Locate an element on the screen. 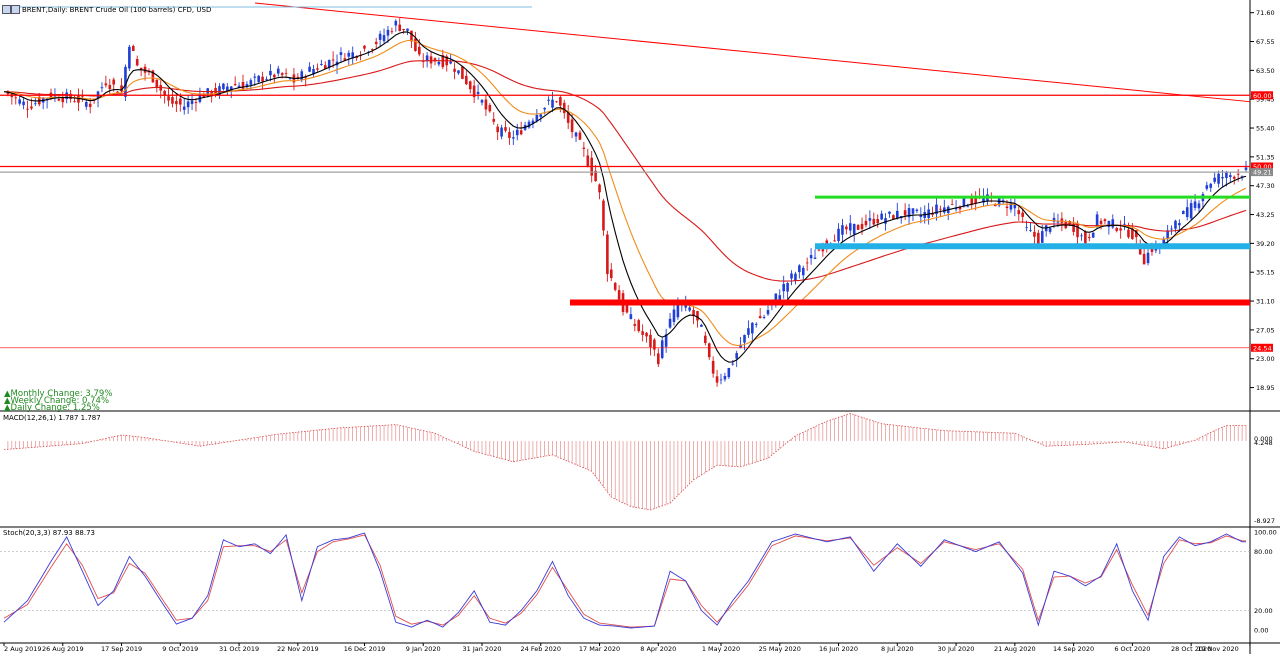 The height and width of the screenshot is (658, 1280). price-tick-label: 39.20 is located at coordinates (1265, 244).